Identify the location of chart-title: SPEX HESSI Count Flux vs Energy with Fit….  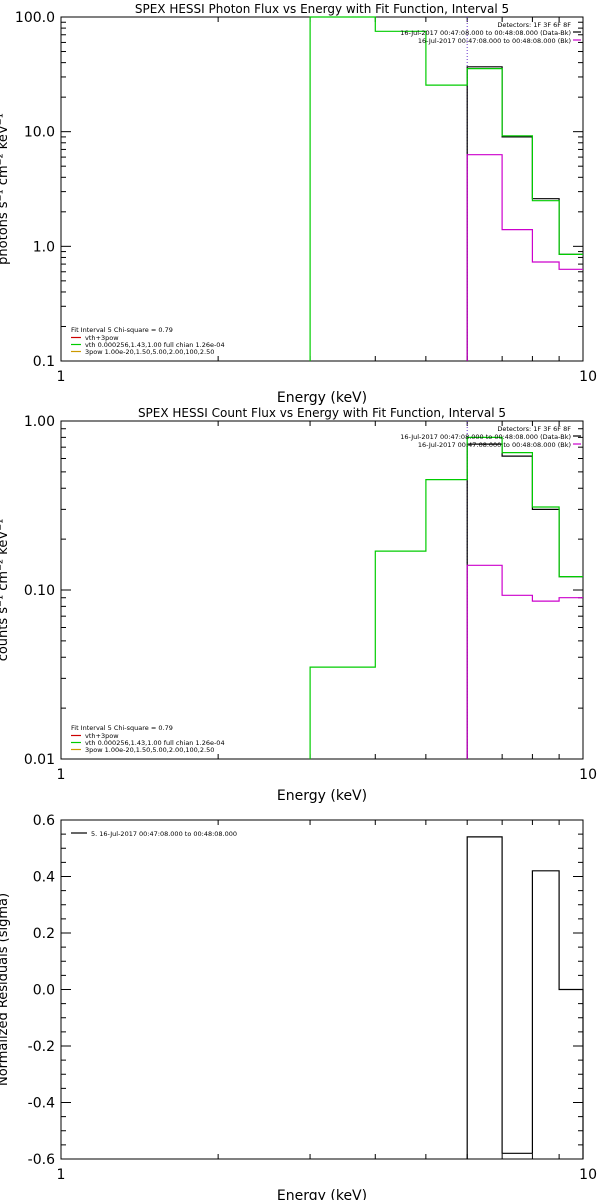
(322, 413).